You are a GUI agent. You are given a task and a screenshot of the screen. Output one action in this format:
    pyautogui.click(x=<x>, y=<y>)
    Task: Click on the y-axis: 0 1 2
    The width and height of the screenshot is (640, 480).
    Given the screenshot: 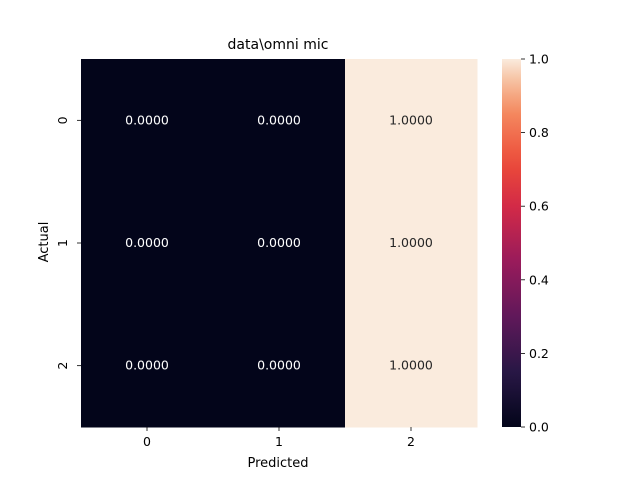 What is the action you would take?
    pyautogui.click(x=68, y=243)
    